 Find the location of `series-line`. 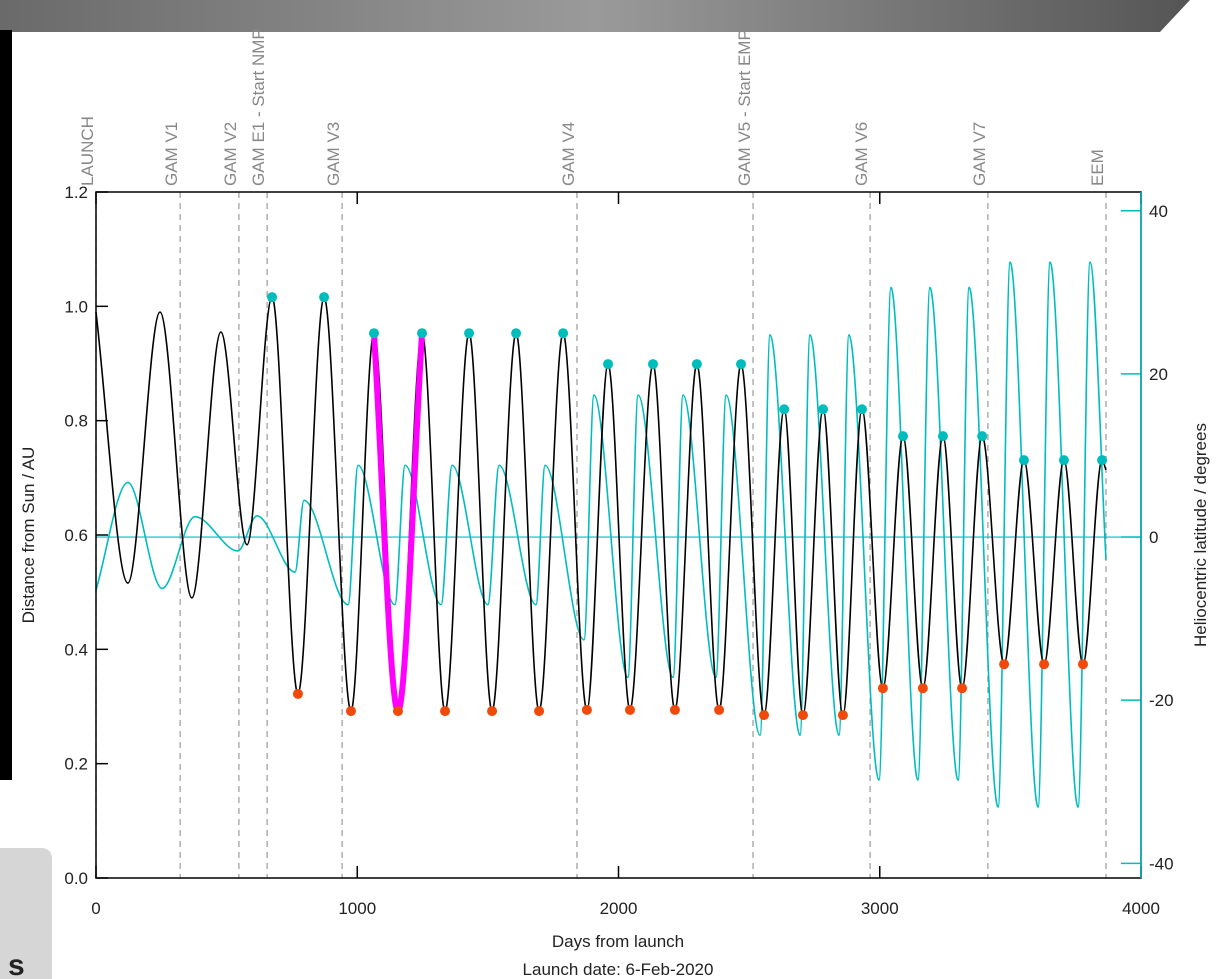

series-line is located at coordinates (398, 524).